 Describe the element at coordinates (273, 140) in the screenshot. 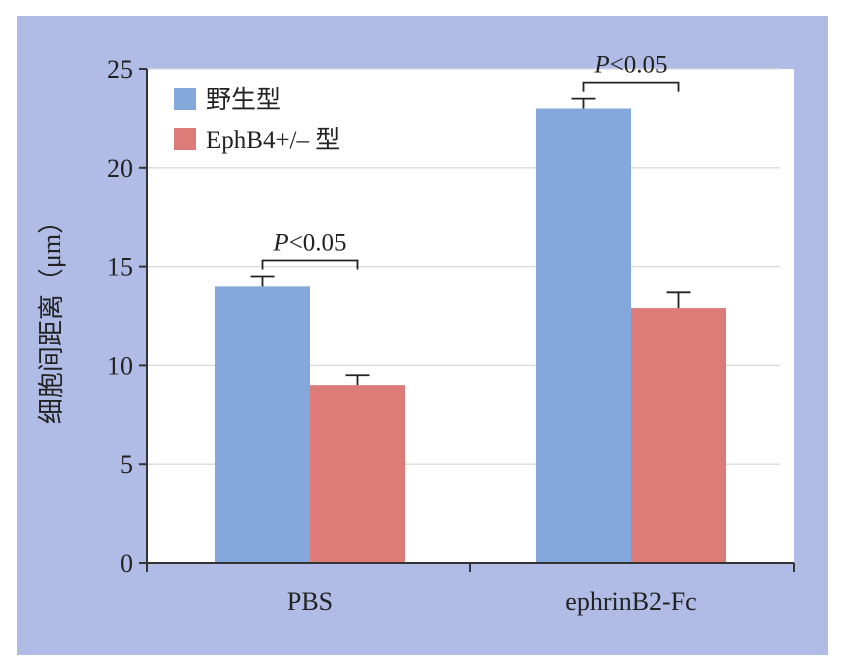

I see `legend-label: EphB4+/– 型` at that location.